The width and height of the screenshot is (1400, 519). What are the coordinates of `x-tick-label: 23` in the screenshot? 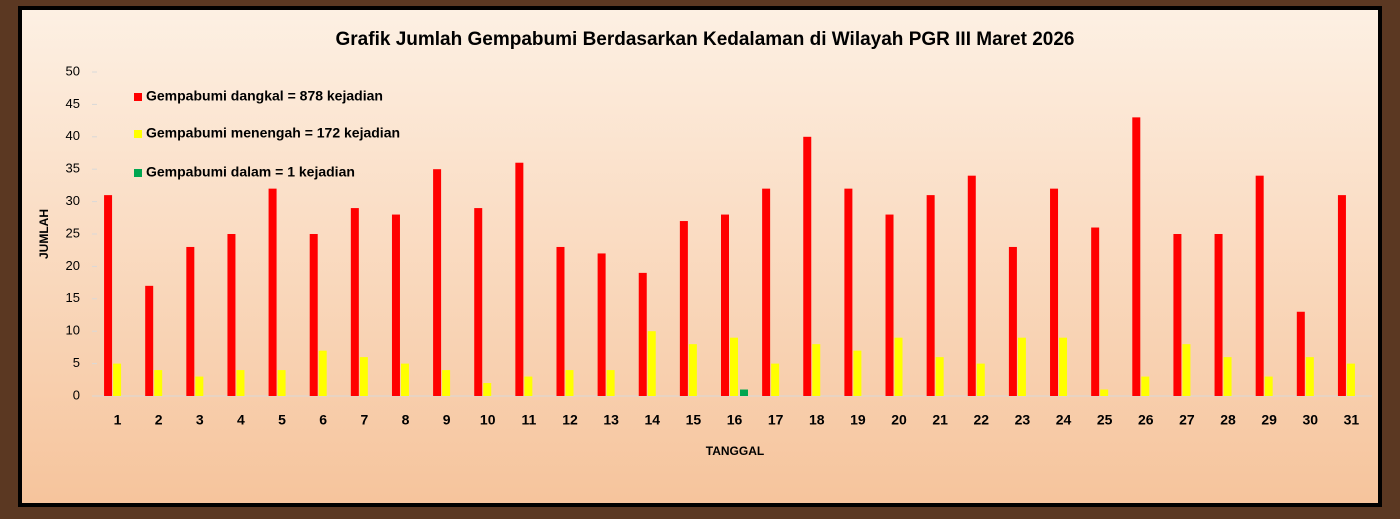 It's located at (1023, 420).